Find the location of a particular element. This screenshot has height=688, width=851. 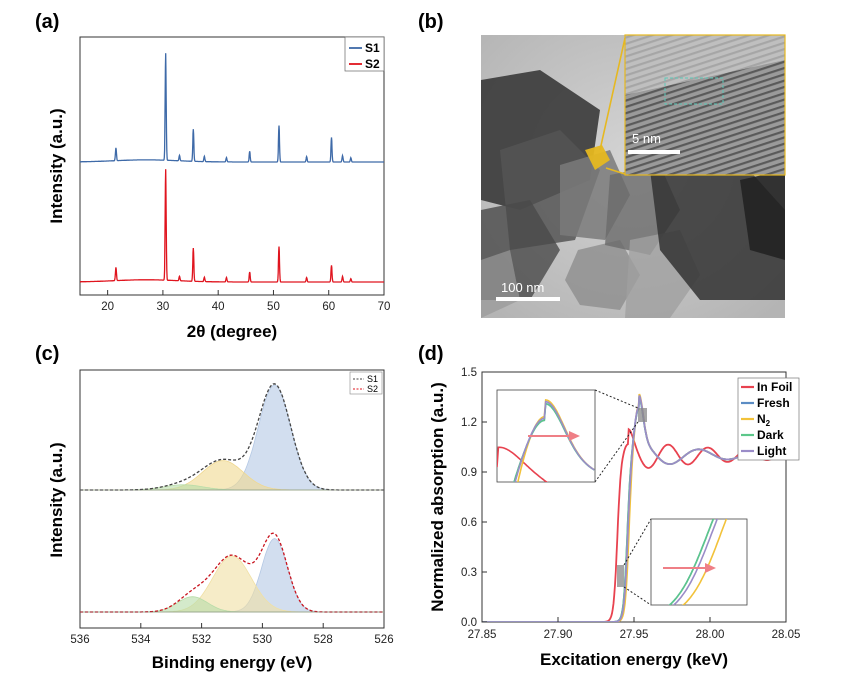

panel-d-xtick-label: 27.90 is located at coordinates (558, 635).